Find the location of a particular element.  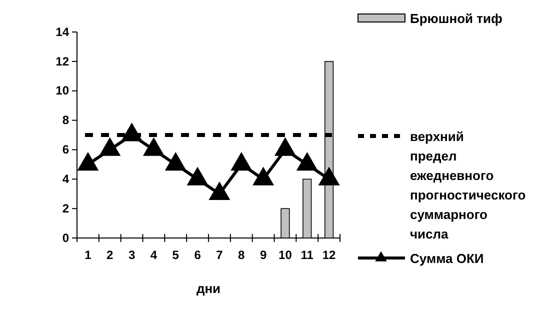

x-tick-label: 5 is located at coordinates (176, 255).